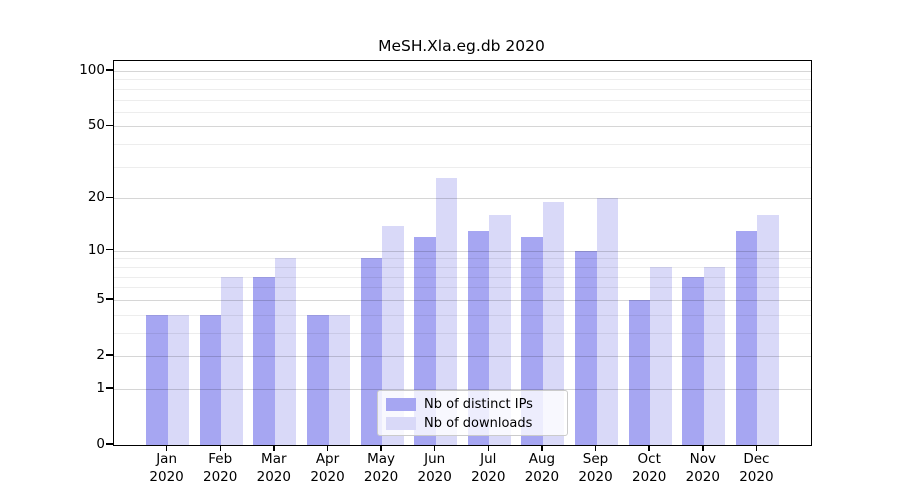 This screenshot has width=900, height=500. I want to click on y-tick-label: 100, so click(92, 70).